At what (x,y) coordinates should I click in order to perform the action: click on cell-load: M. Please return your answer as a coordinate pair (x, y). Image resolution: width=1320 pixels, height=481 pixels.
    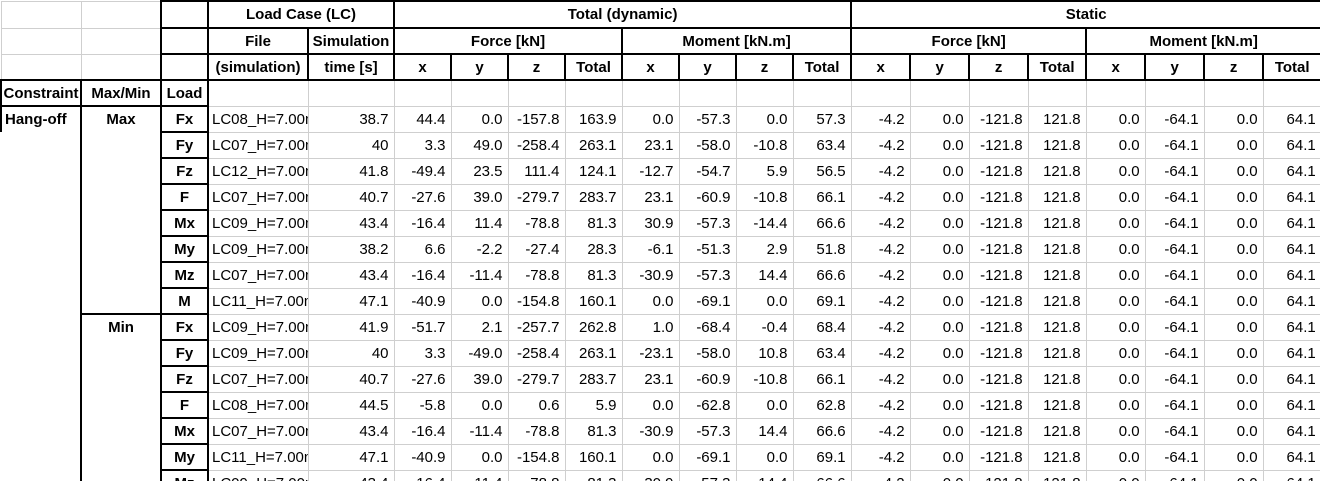
    Looking at the image, I should click on (184, 301).